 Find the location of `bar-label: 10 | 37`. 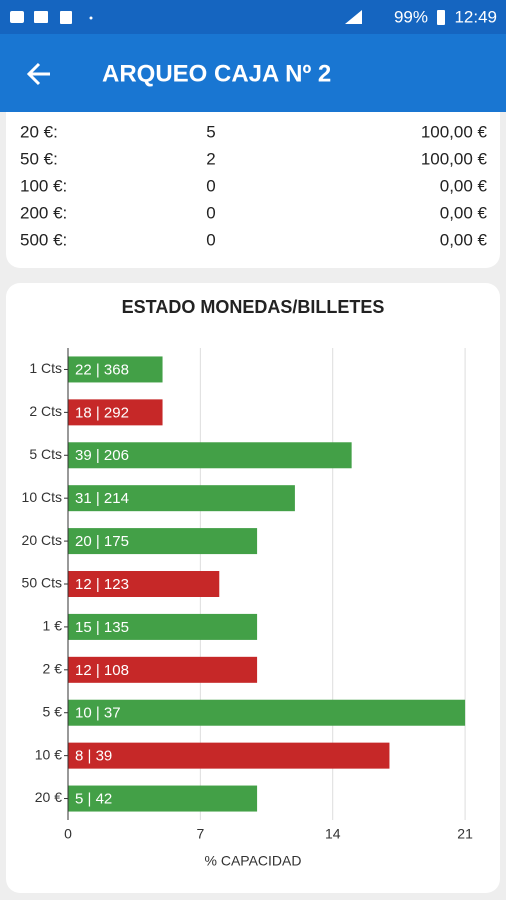

bar-label: 10 | 37 is located at coordinates (98, 713).